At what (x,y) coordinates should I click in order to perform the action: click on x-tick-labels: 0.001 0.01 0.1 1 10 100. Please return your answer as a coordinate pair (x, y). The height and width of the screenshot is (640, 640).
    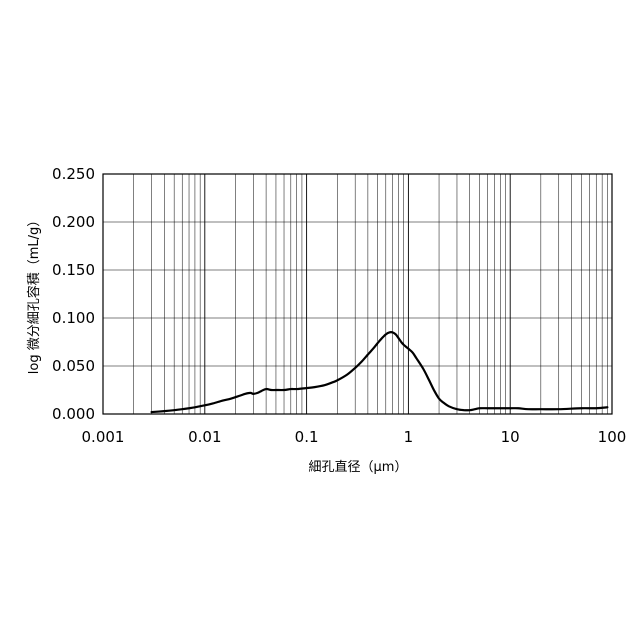
    Looking at the image, I should click on (354, 437).